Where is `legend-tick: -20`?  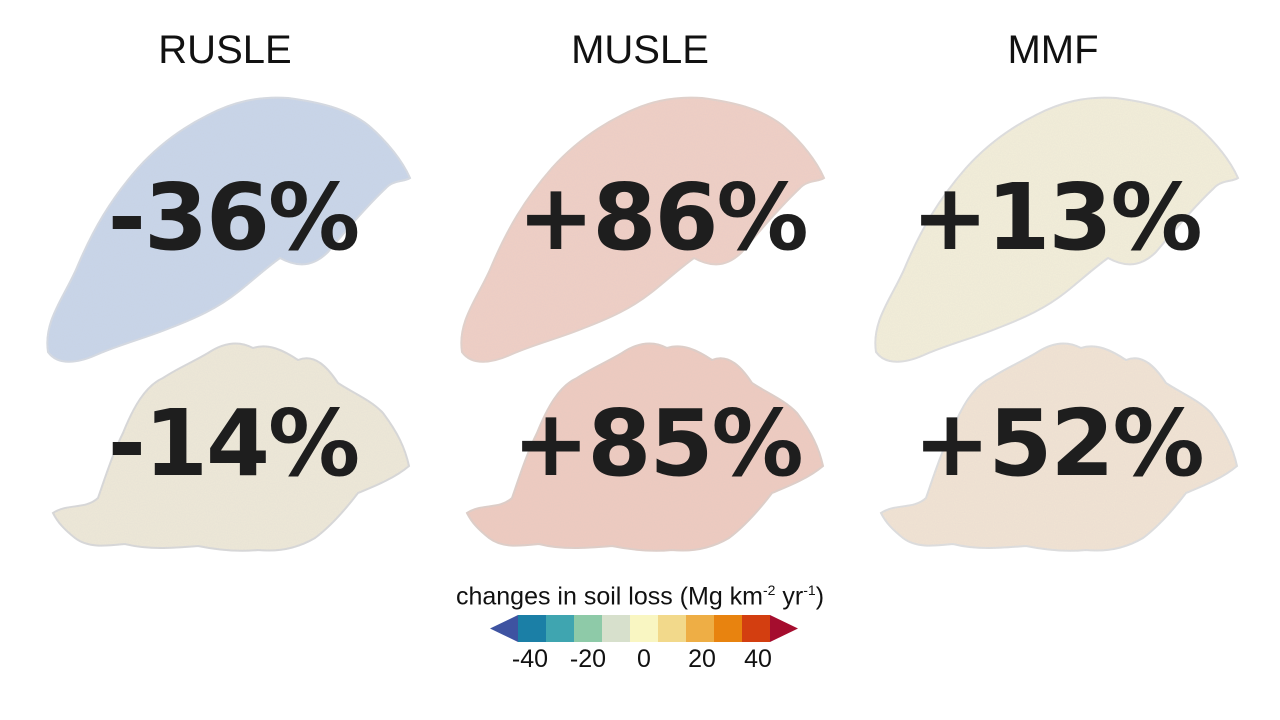
legend-tick: -20 is located at coordinates (588, 659).